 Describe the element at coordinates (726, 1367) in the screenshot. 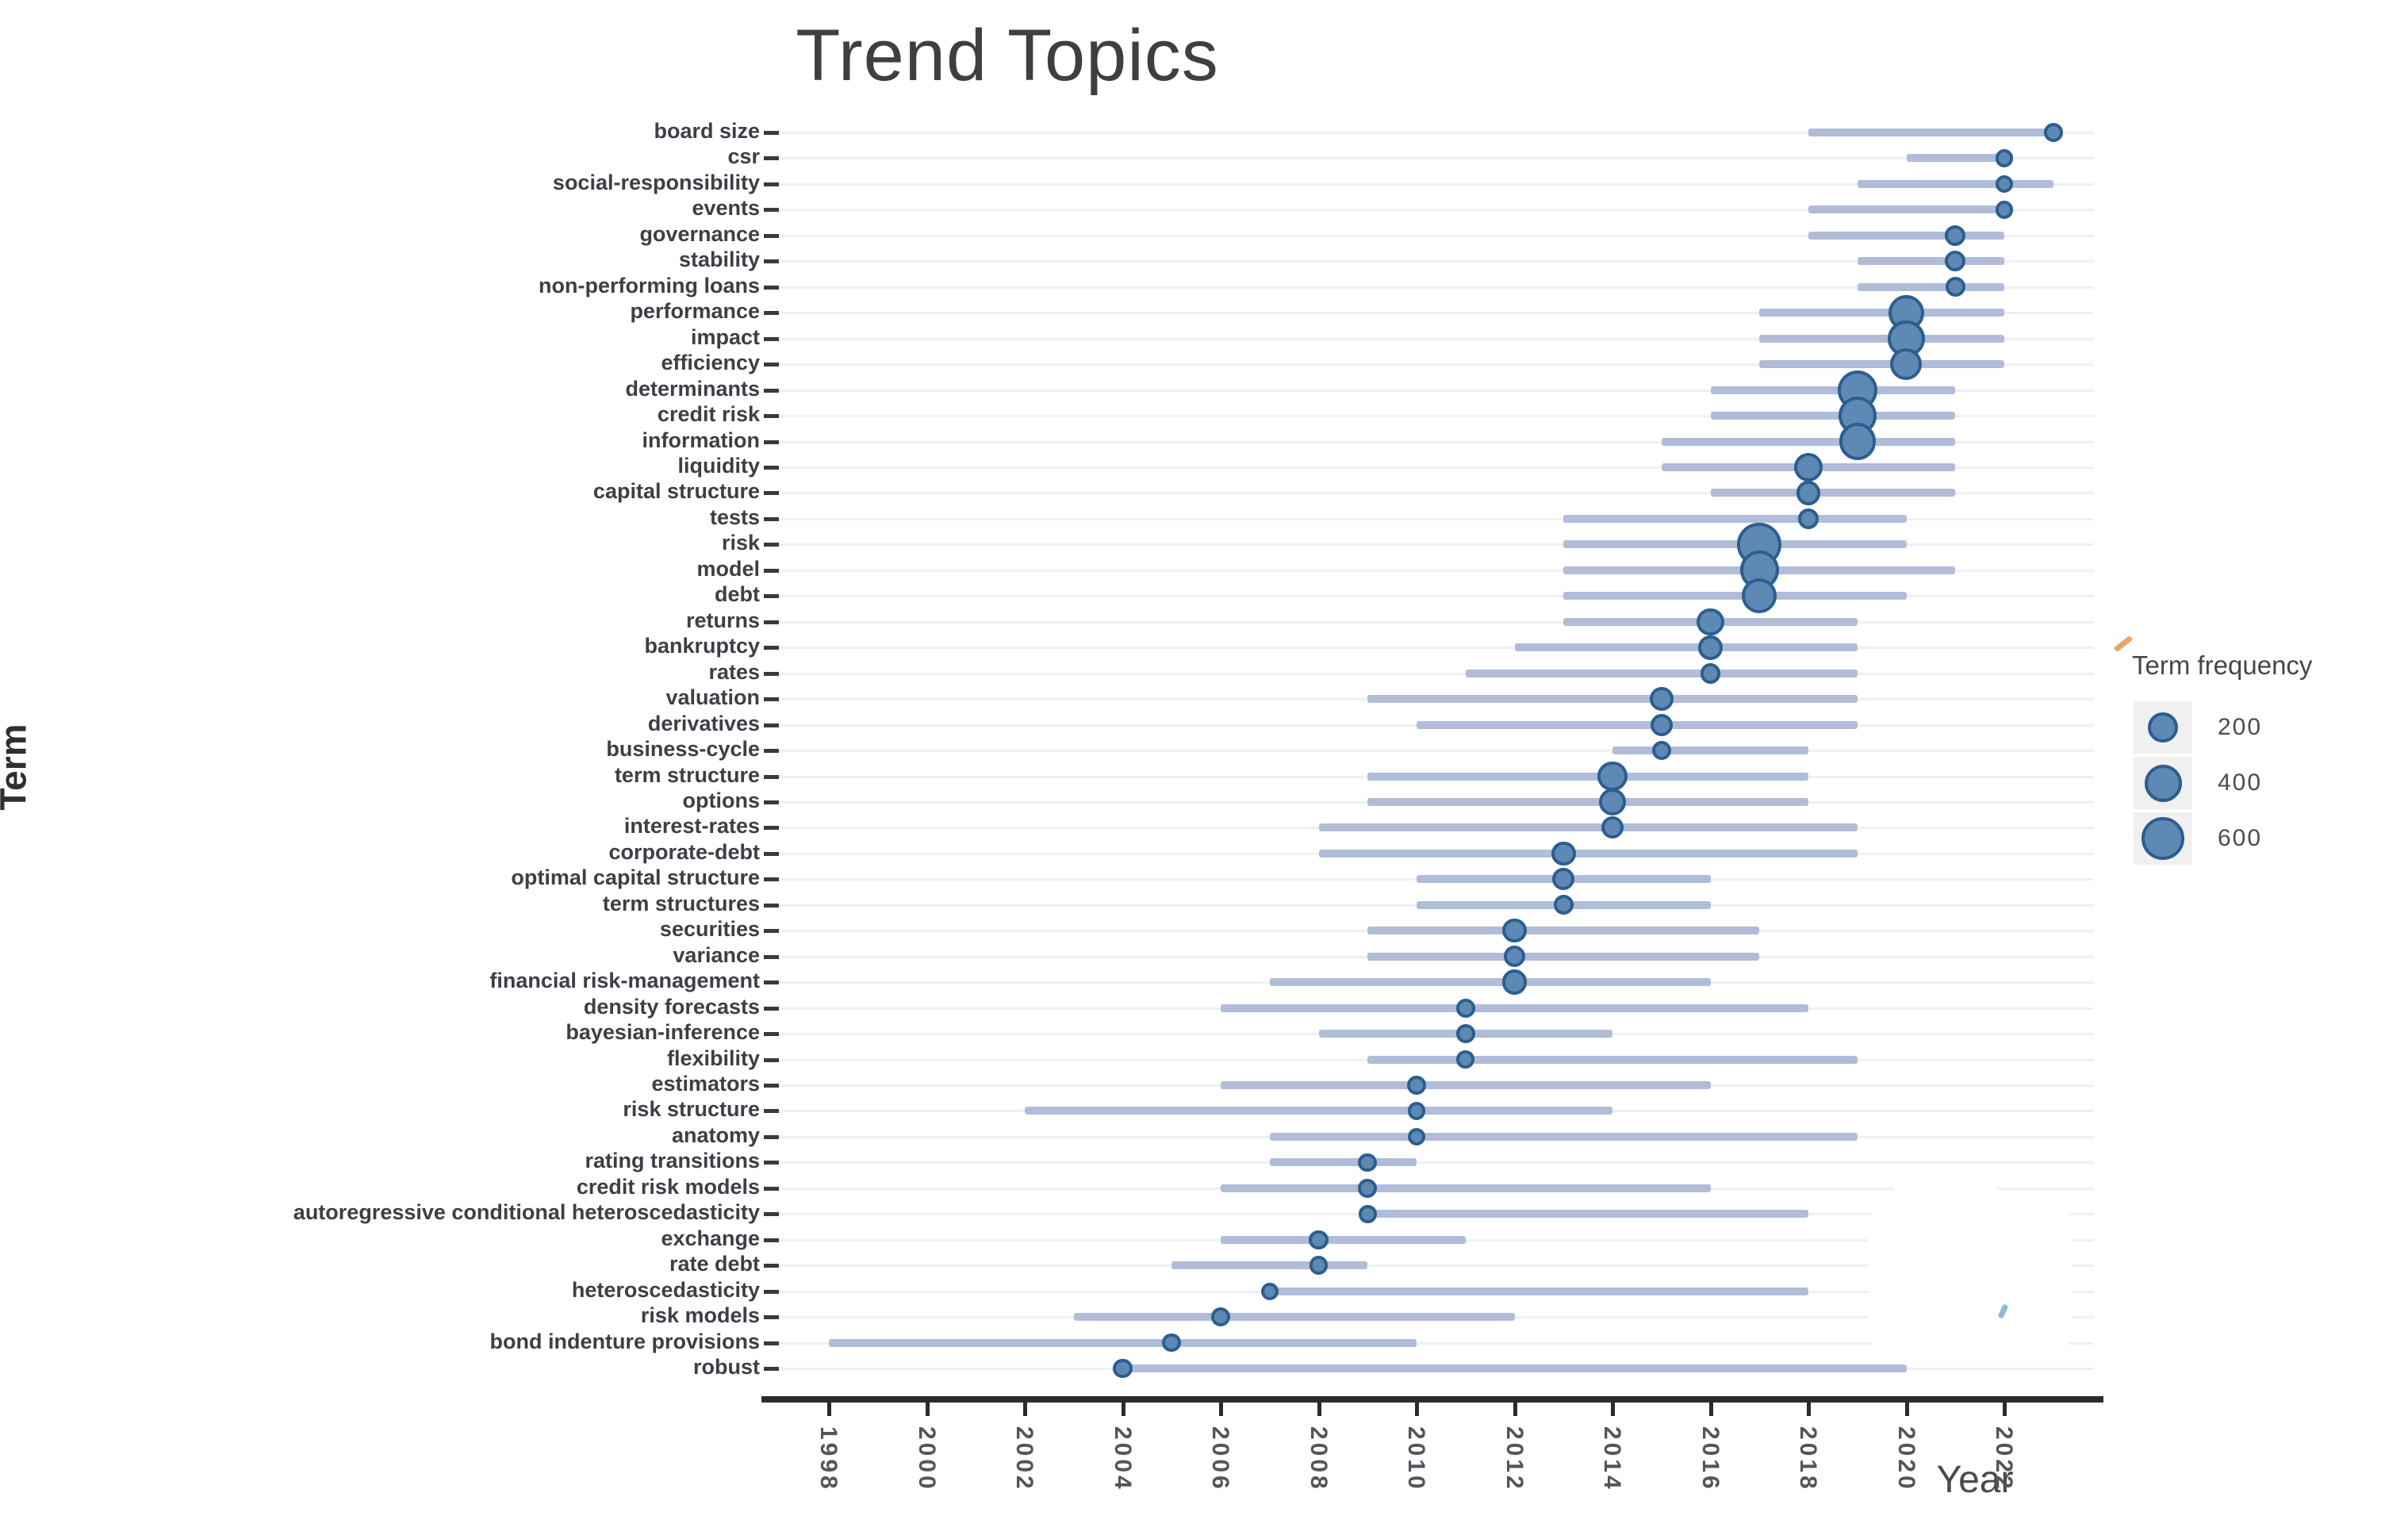

I see `y-tick-label-term: robust` at that location.